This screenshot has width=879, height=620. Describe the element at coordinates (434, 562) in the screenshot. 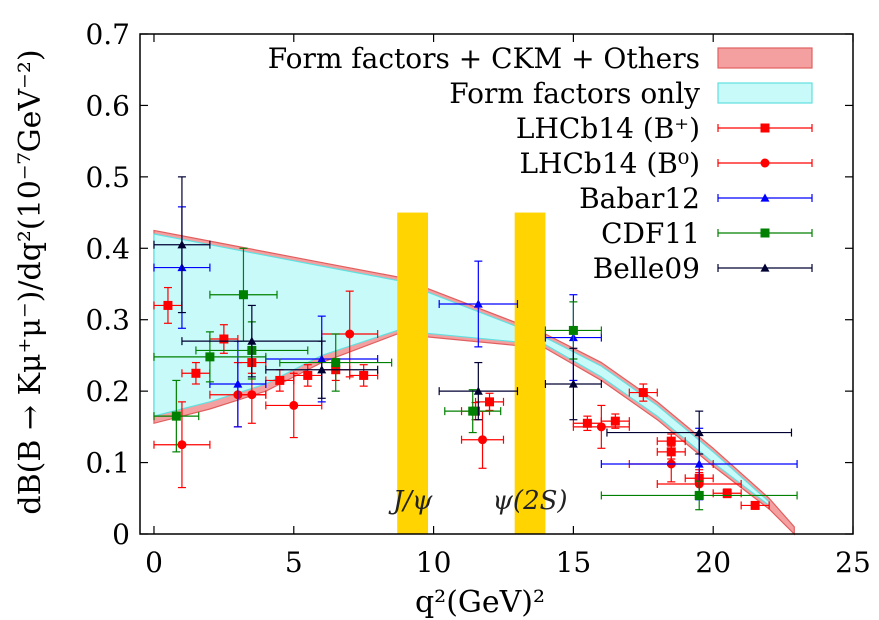

I see `x-tick-label: 10` at that location.